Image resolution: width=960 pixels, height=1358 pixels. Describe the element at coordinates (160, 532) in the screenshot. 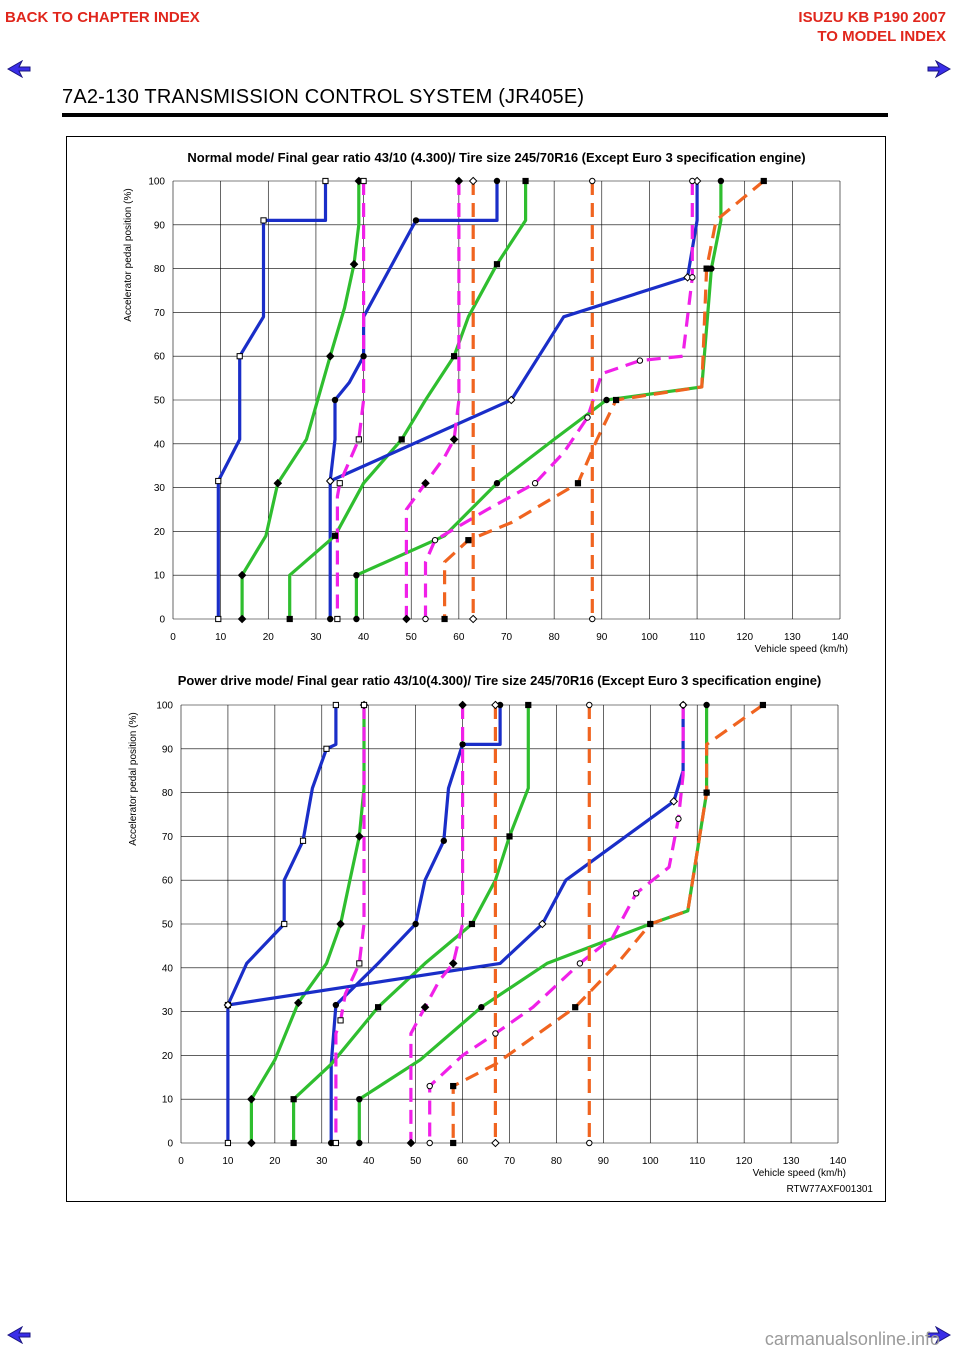

I see `y-tick-label: 20` at that location.